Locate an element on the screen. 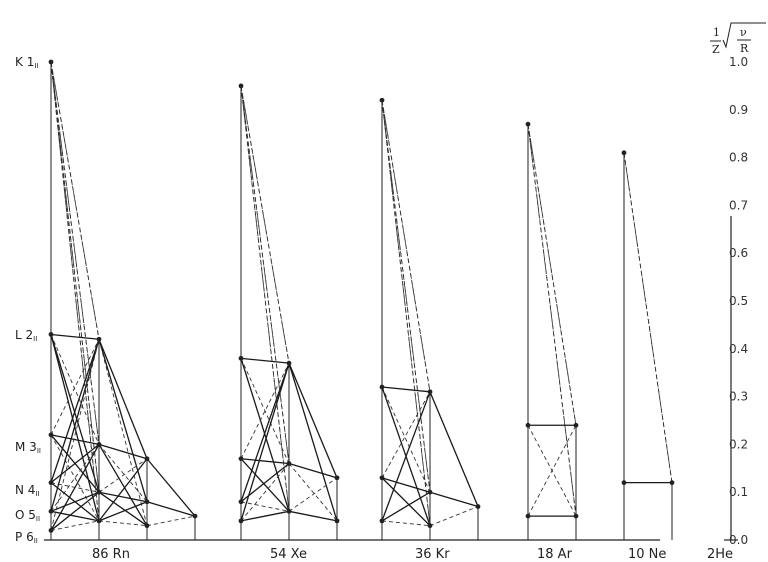  element-label-36: 36 Kr is located at coordinates (432, 554).